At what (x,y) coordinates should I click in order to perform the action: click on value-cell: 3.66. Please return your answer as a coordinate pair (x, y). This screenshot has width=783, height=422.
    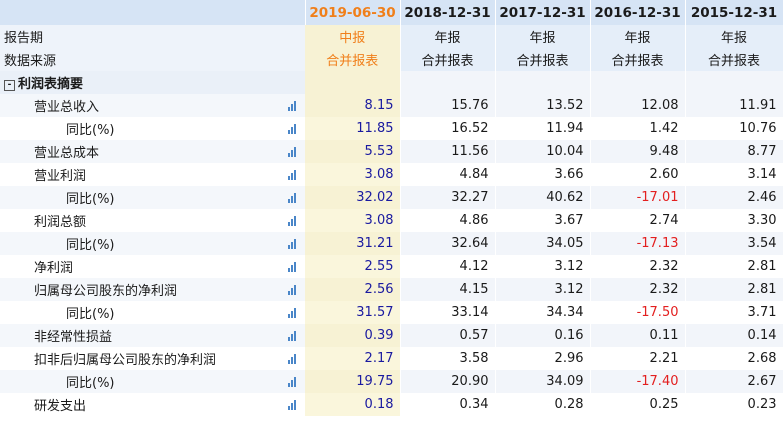
    Looking at the image, I should click on (543, 174).